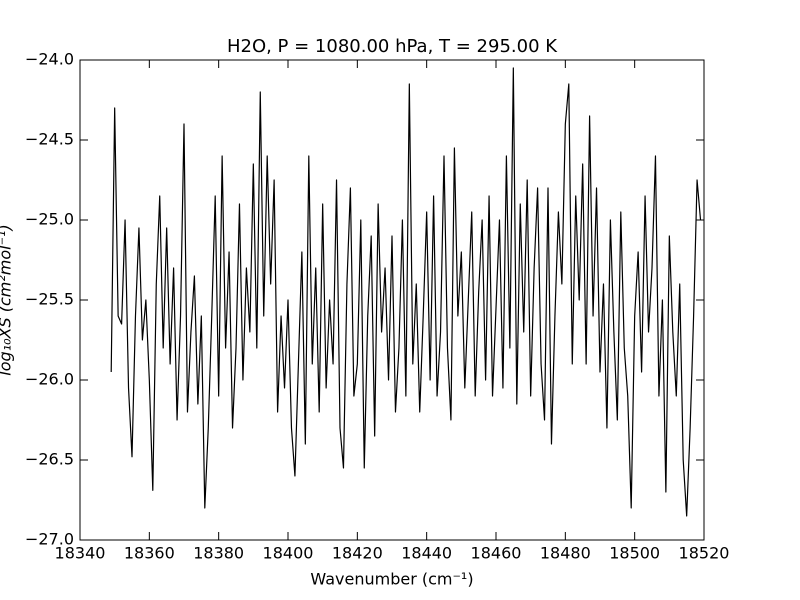  Describe the element at coordinates (288, 553) in the screenshot. I see `x-tick-label: 18400` at that location.